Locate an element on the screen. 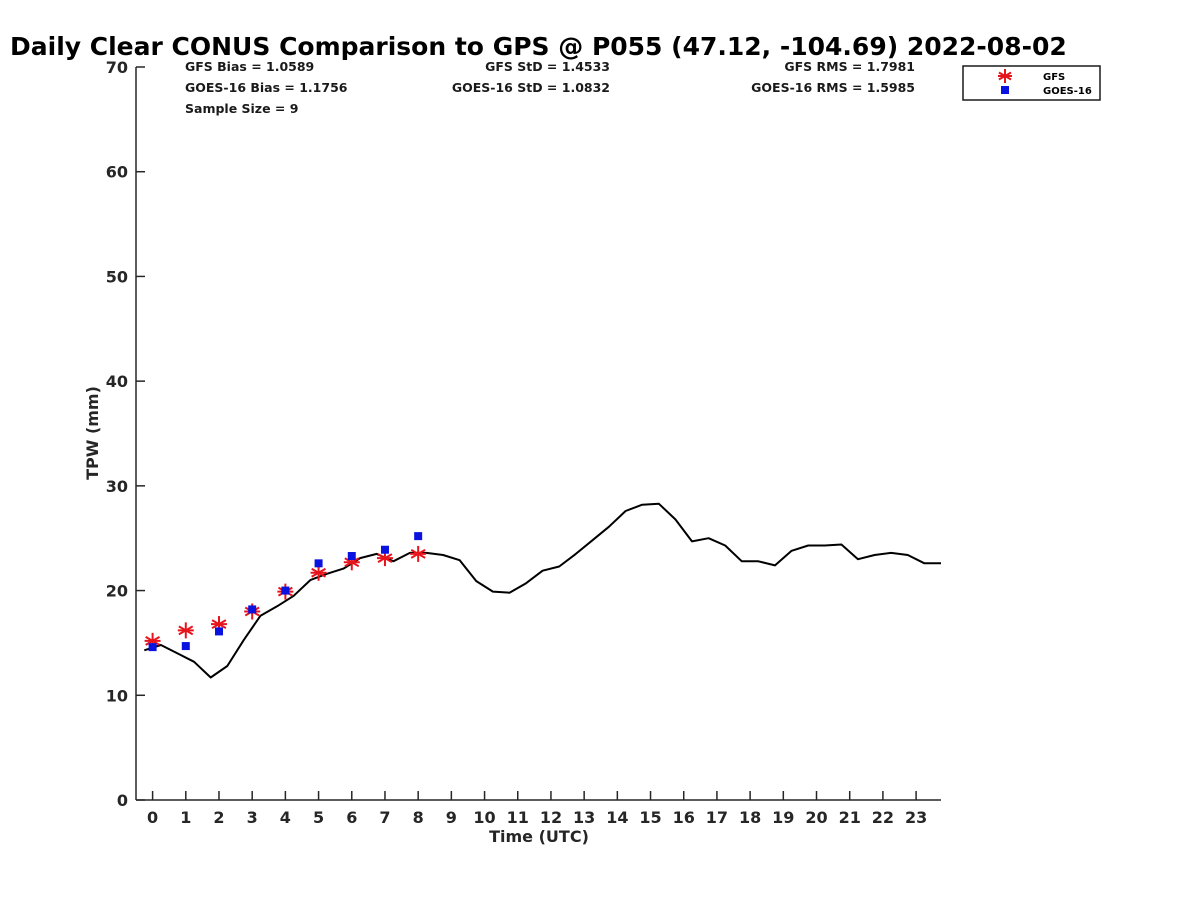 This screenshot has height=900, width=1200. goes-std-text: GOES-16 StD = 1.0832 is located at coordinates (531, 87).